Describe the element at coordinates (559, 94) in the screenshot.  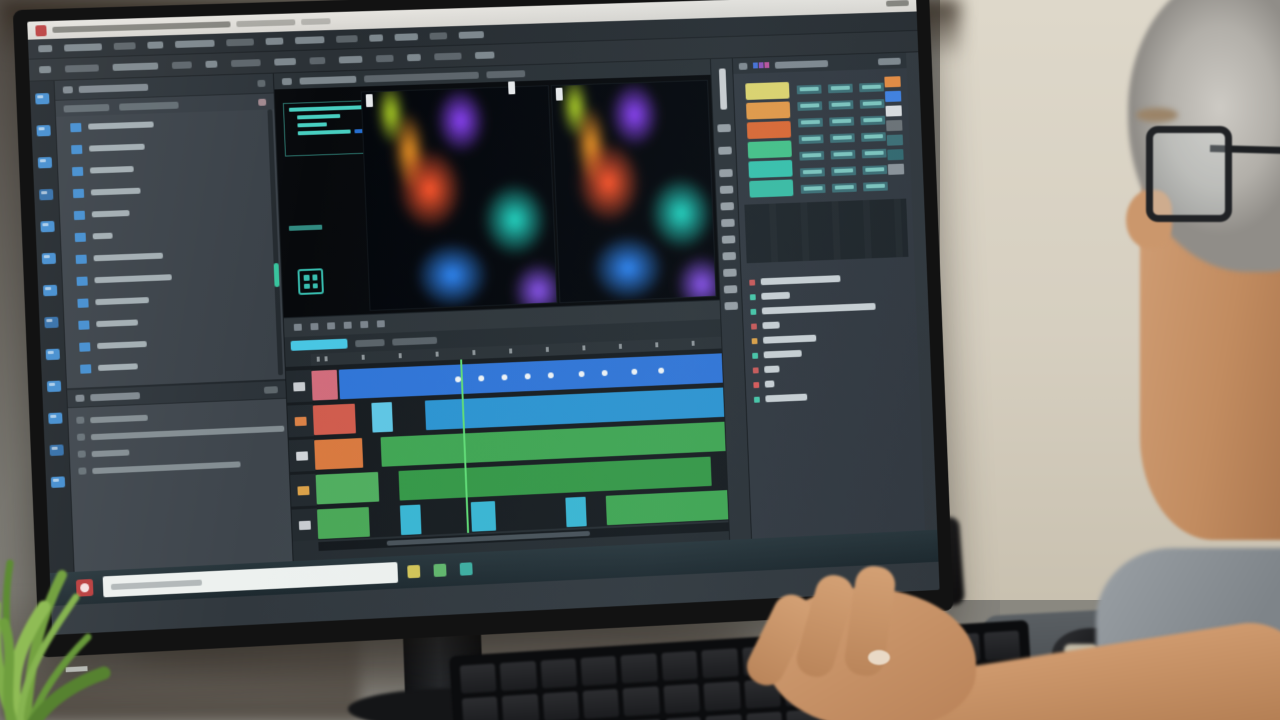
I see `frame-handle` at that location.